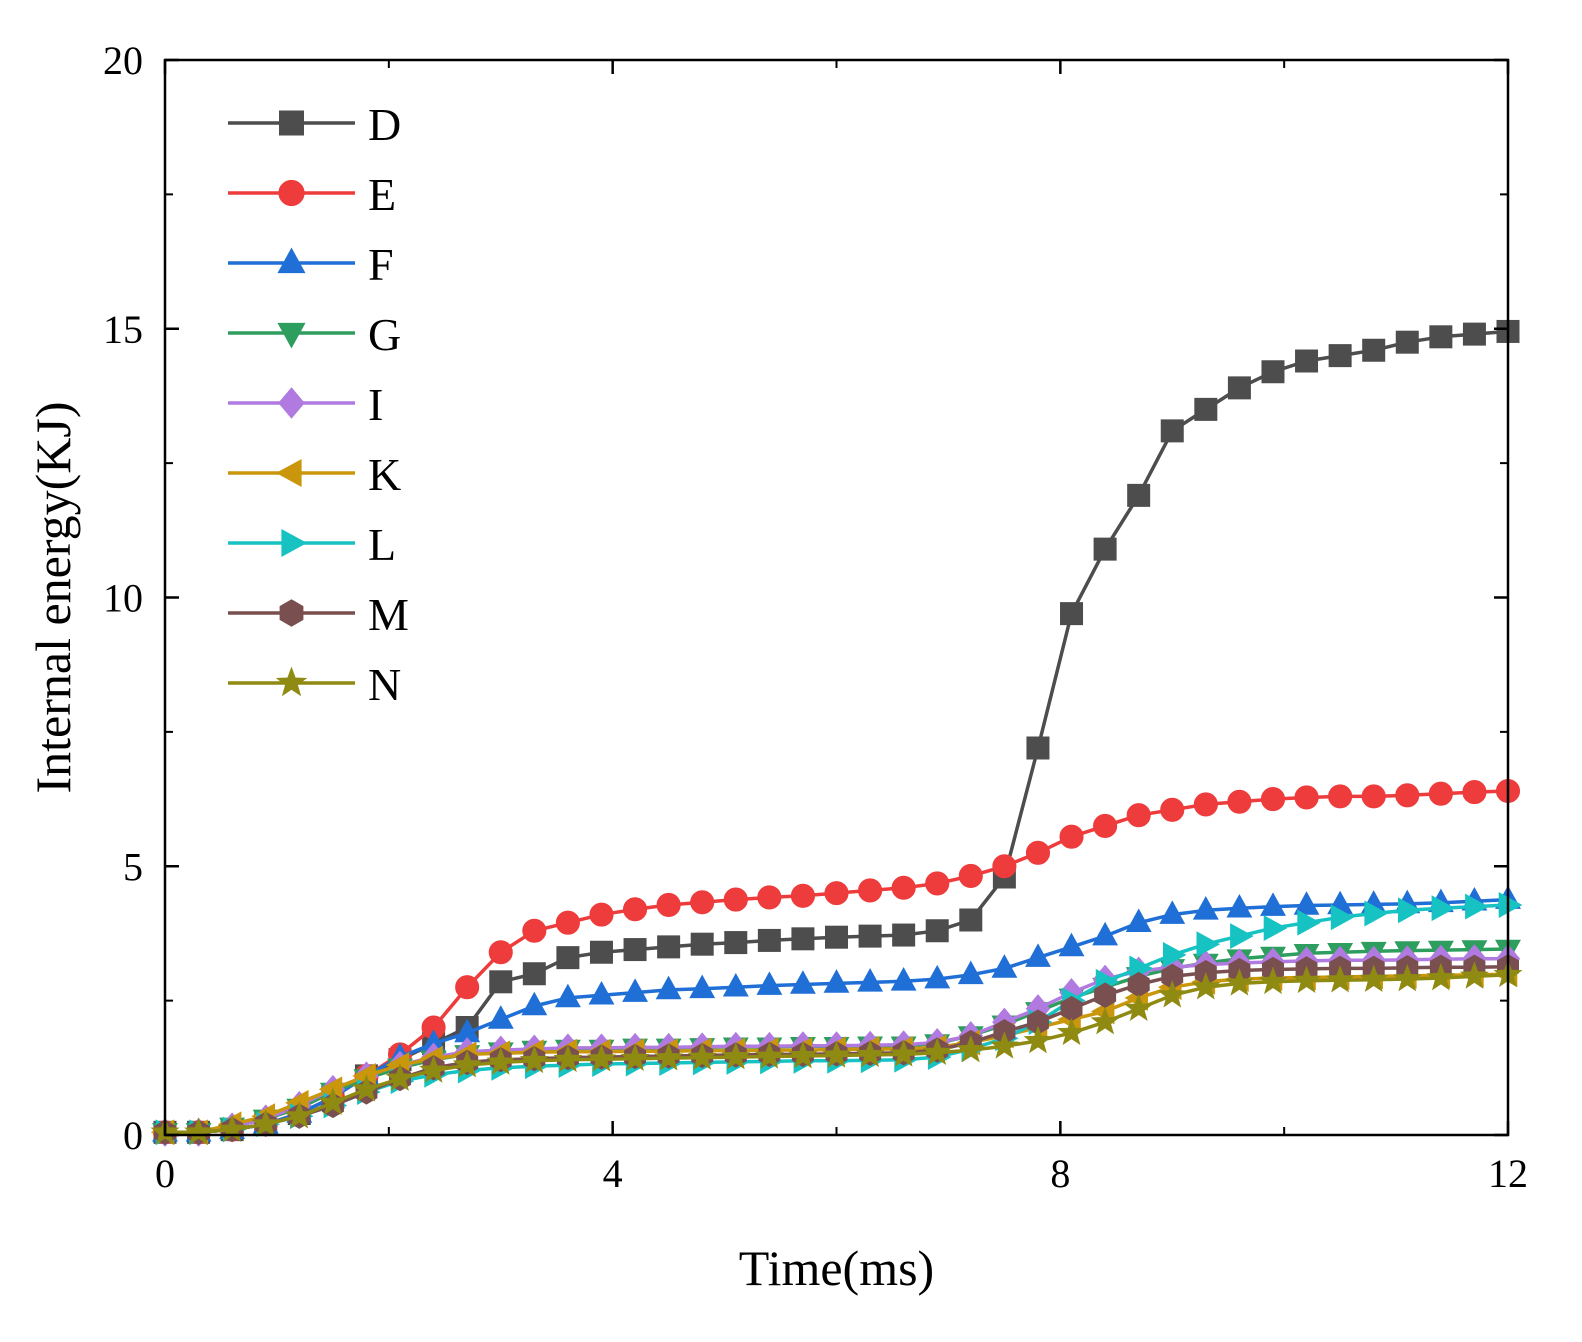 The height and width of the screenshot is (1342, 1582). I want to click on y-axis-title: Internal energy(KJ), so click(53, 598).